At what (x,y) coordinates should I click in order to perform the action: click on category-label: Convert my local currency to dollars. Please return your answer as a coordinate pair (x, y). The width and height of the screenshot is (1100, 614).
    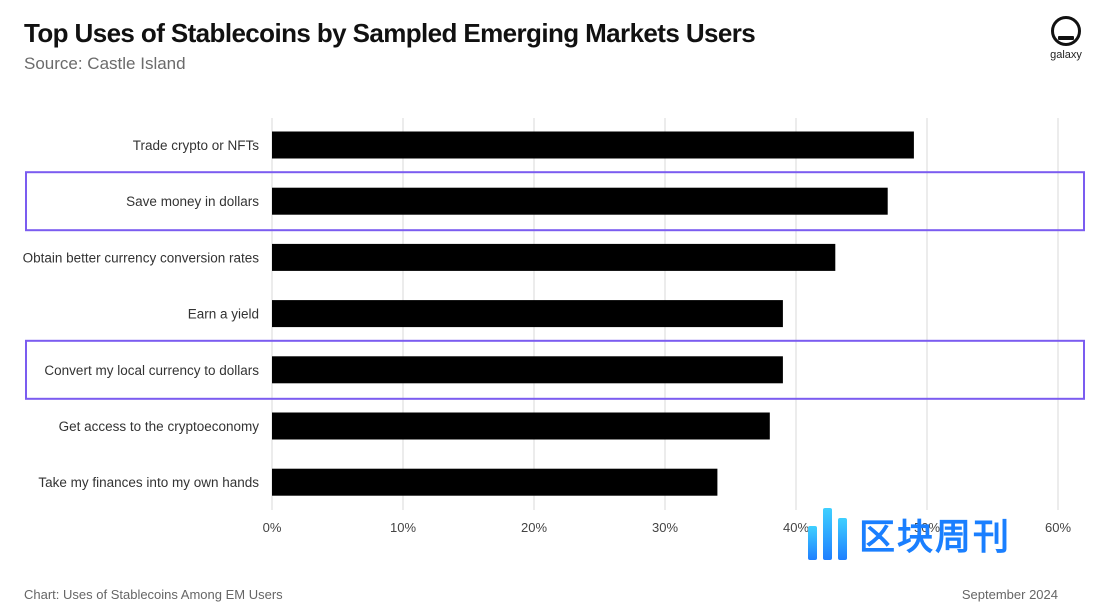
    Looking at the image, I should click on (151, 370).